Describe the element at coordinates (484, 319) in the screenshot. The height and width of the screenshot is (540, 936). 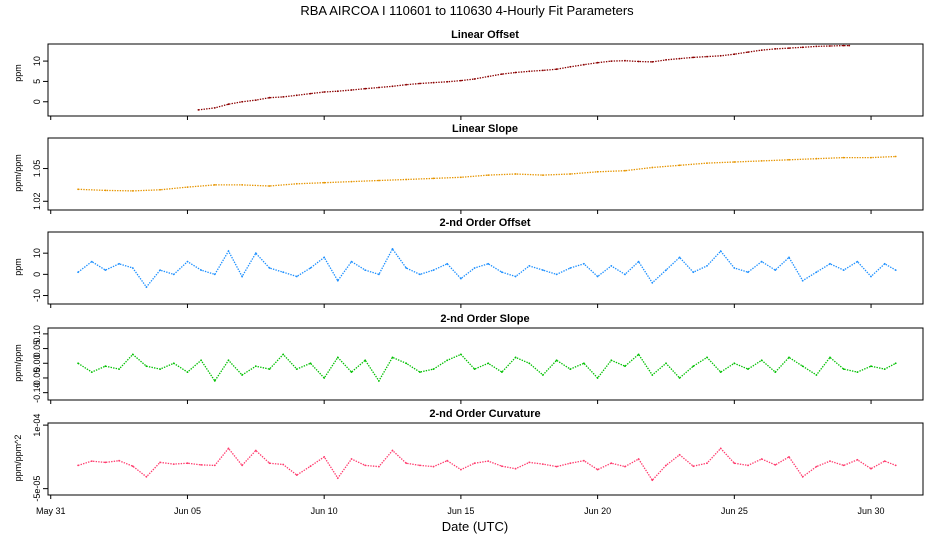
I see `panel-title: 2-nd Order Slope` at that location.